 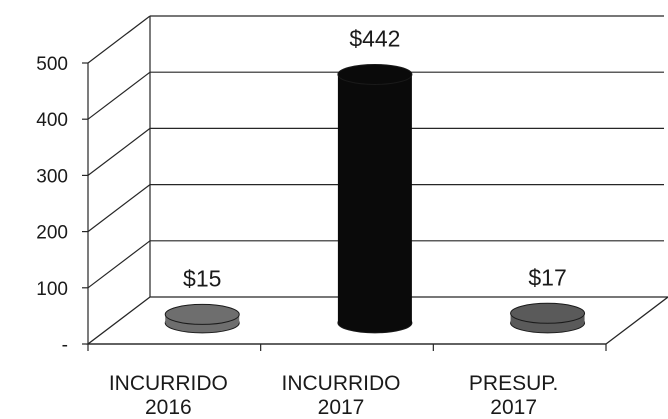 What do you see at coordinates (341, 395) in the screenshot?
I see `x-category-label: INCURRIDO 2017` at bounding box center [341, 395].